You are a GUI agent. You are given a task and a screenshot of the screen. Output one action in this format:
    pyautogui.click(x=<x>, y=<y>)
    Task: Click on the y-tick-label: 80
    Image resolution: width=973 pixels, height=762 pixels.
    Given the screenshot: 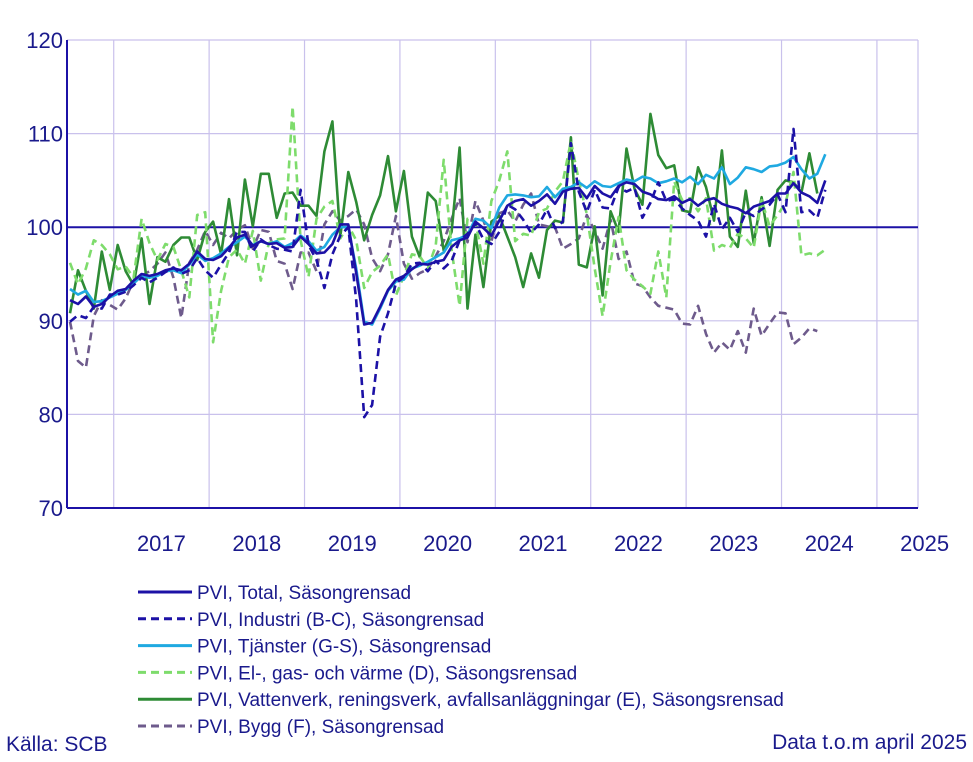 What is the action you would take?
    pyautogui.click(x=51, y=414)
    